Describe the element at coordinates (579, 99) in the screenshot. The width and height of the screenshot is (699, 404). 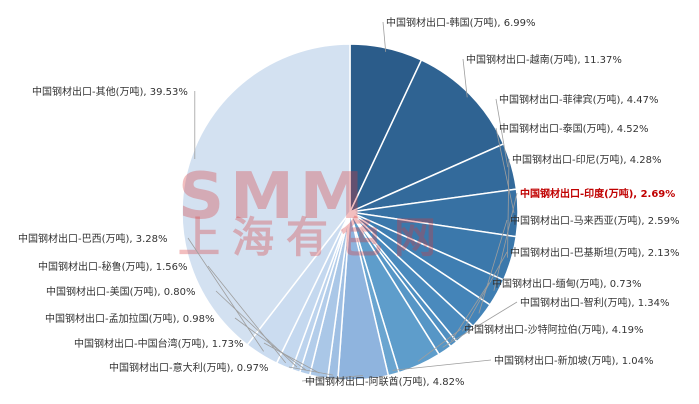
I see `slice-label-菲律宾: 中国钢材出口-菲律宾(万吨), 4.47%` at that location.